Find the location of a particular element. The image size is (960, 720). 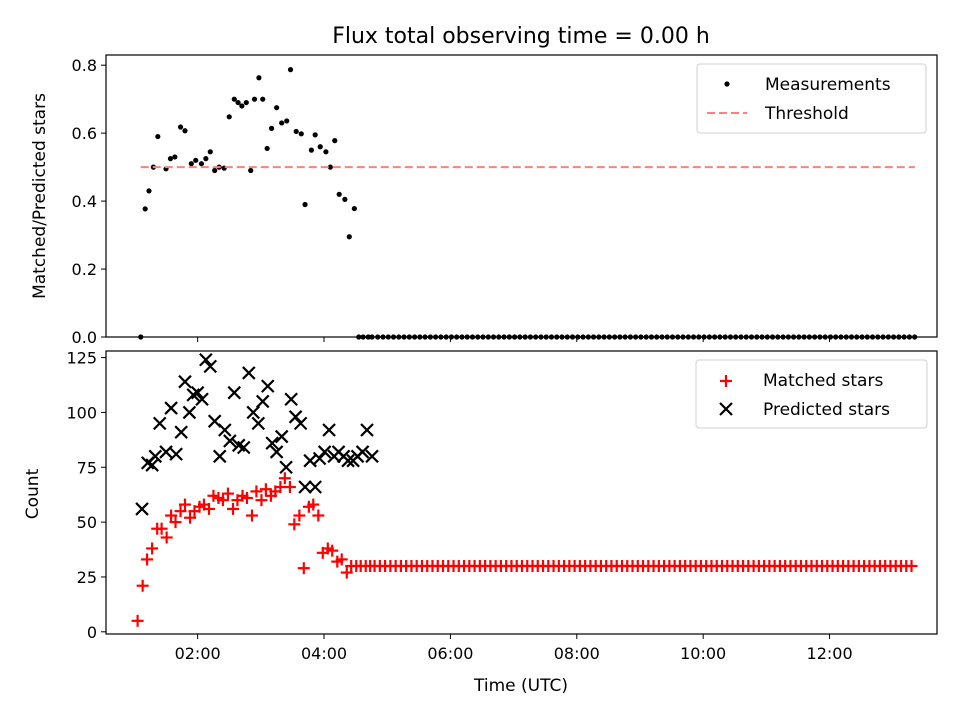

x-tick-label: 10:00 is located at coordinates (703, 653).